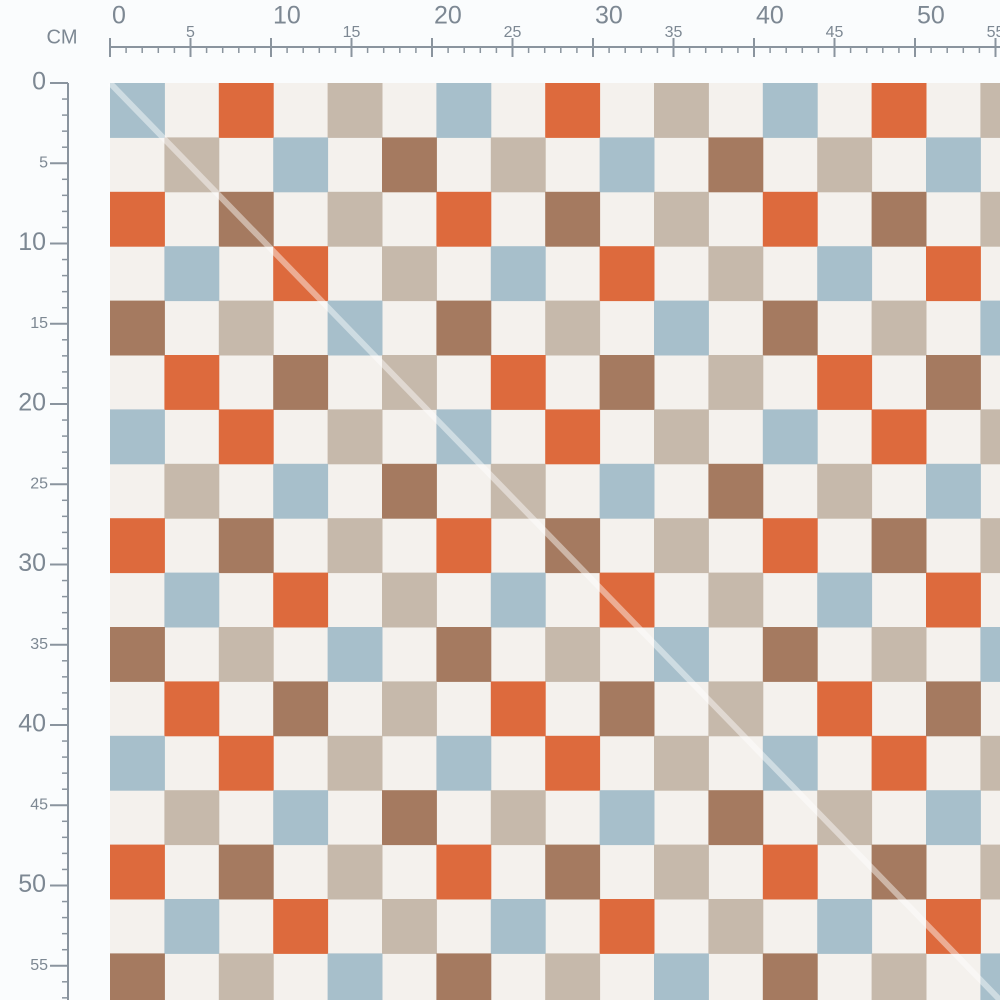  What do you see at coordinates (39, 804) in the screenshot?
I see `left-tick-label: 45` at bounding box center [39, 804].